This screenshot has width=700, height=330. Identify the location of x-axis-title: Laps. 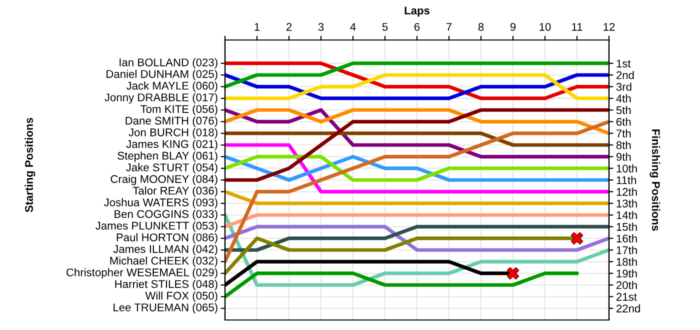
(417, 11).